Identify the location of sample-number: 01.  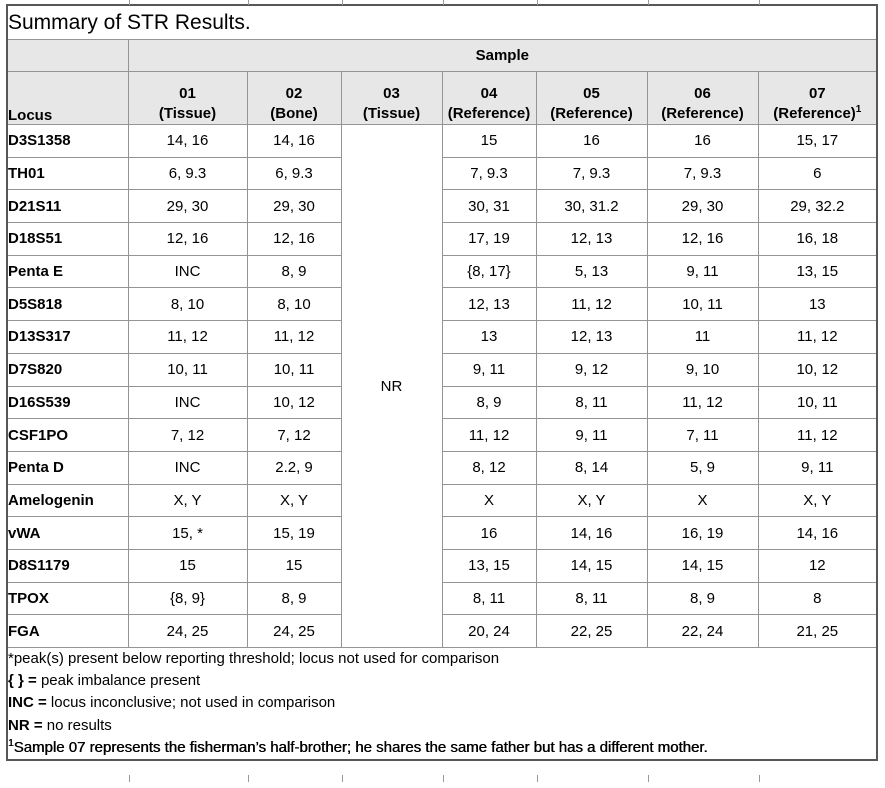
(187, 93).